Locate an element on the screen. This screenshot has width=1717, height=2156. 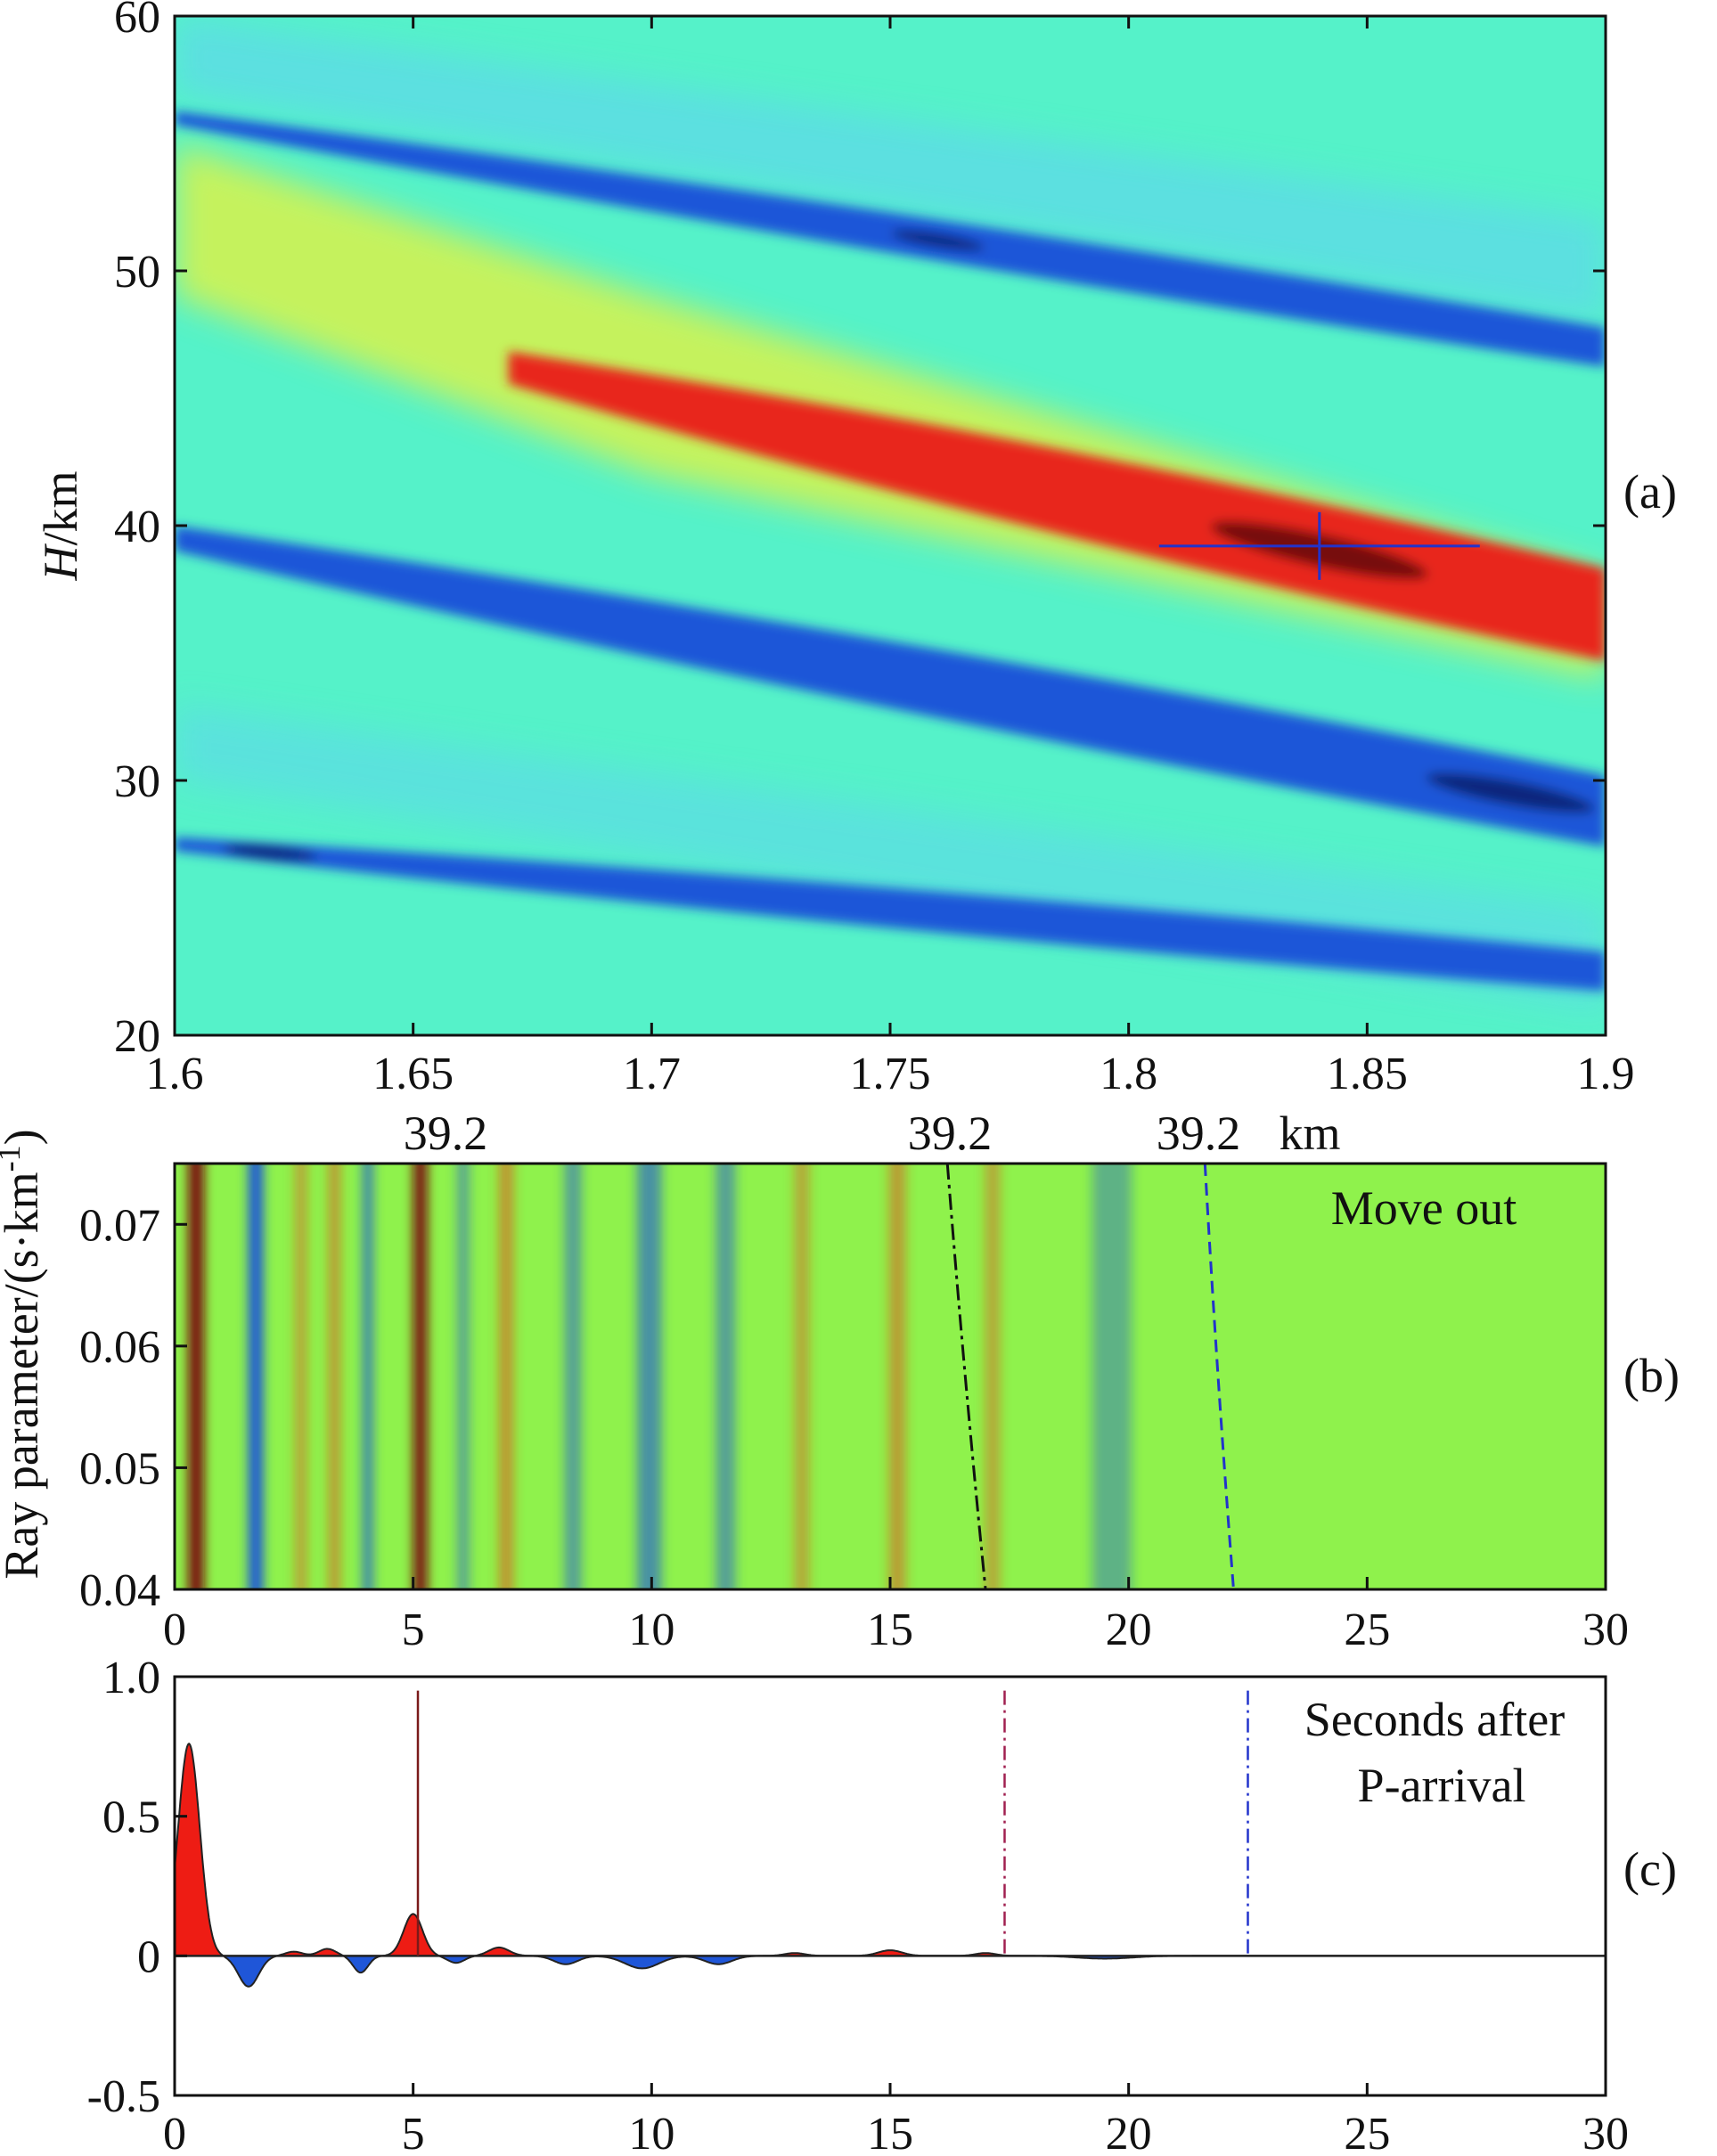
panel-c-xtick-label: 25 is located at coordinates (1367, 2132).